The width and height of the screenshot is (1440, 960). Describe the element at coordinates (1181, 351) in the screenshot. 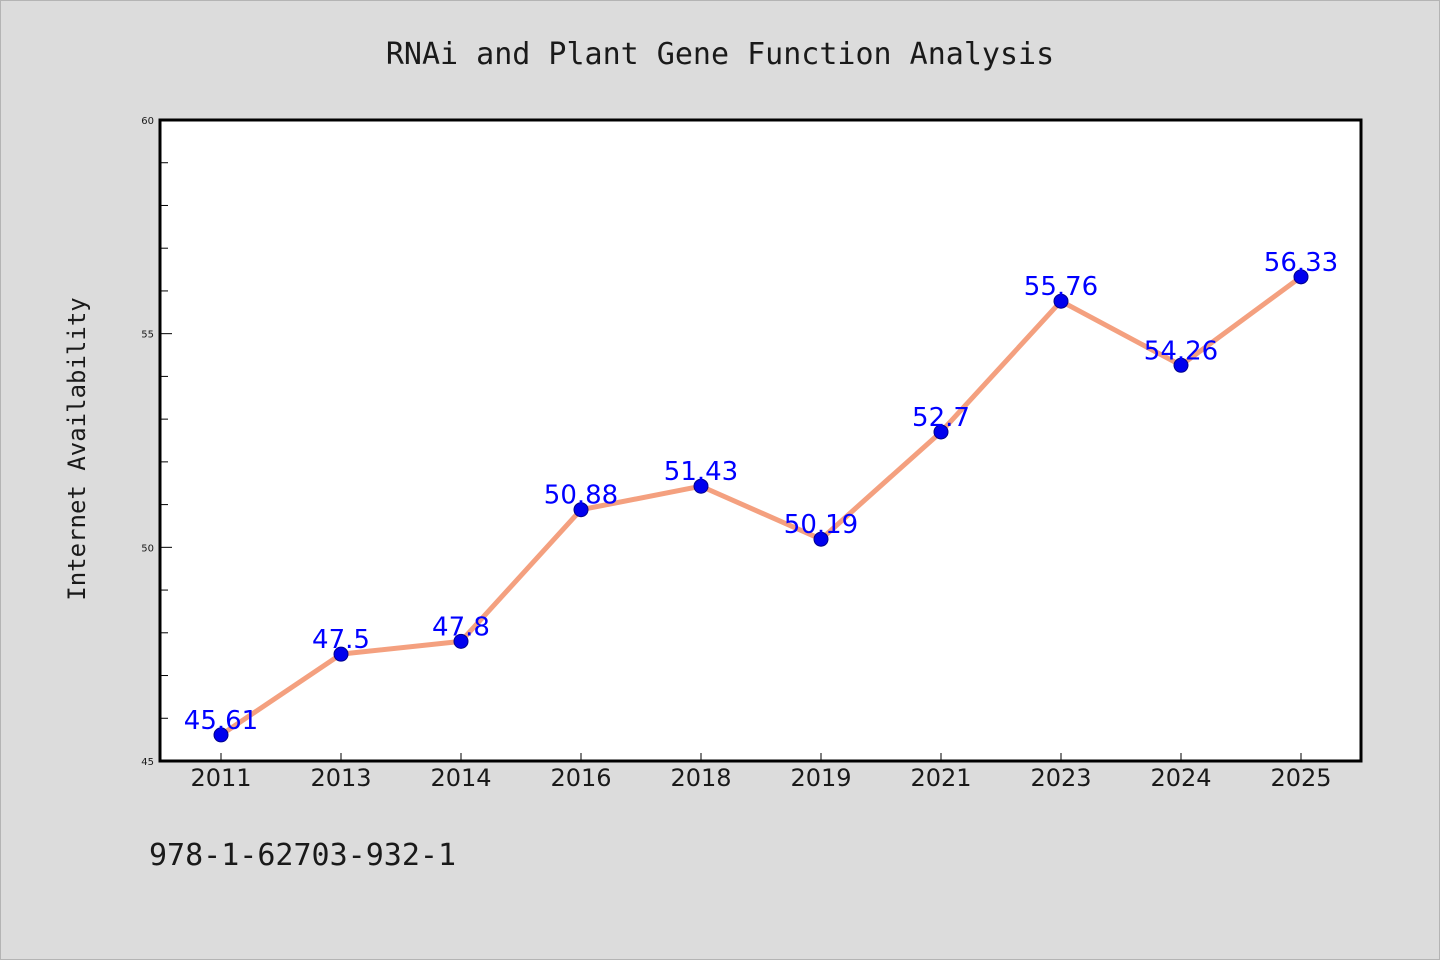

I see `data-label: 54.26` at that location.